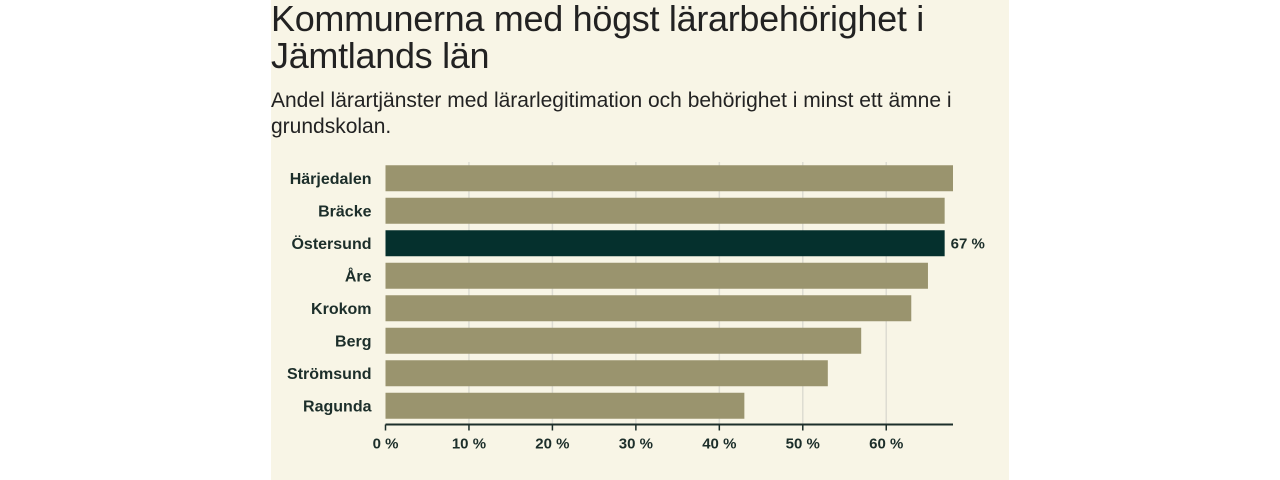 Image resolution: width=1280 pixels, height=480 pixels. Describe the element at coordinates (469, 444) in the screenshot. I see `x-tick-label-10: 10 %` at that location.